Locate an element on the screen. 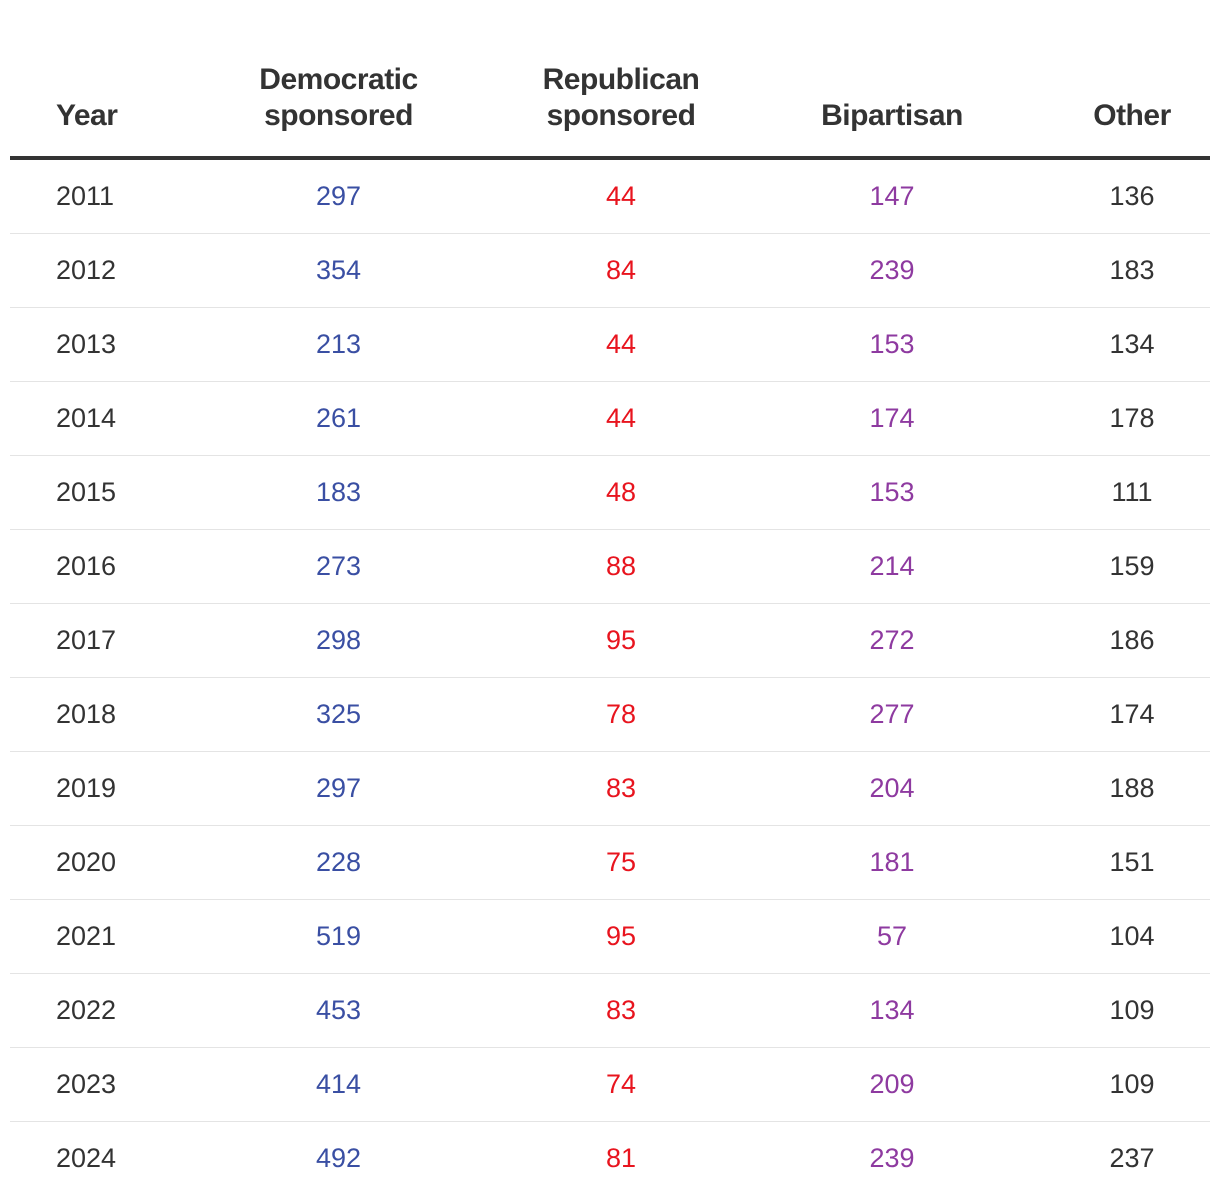  cell-year: 2019 is located at coordinates (87, 789).